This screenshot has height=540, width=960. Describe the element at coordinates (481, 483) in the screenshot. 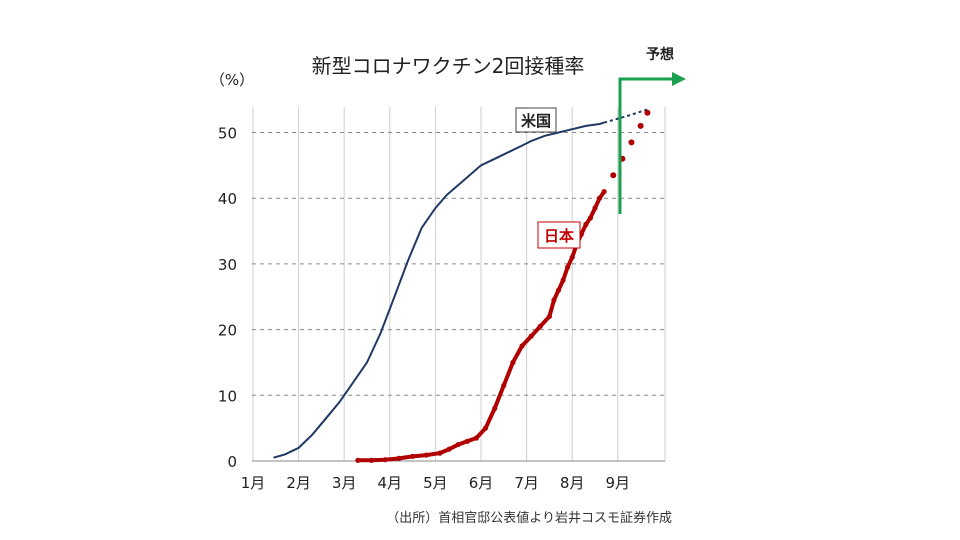

I see `x-tick-label: 6月` at that location.